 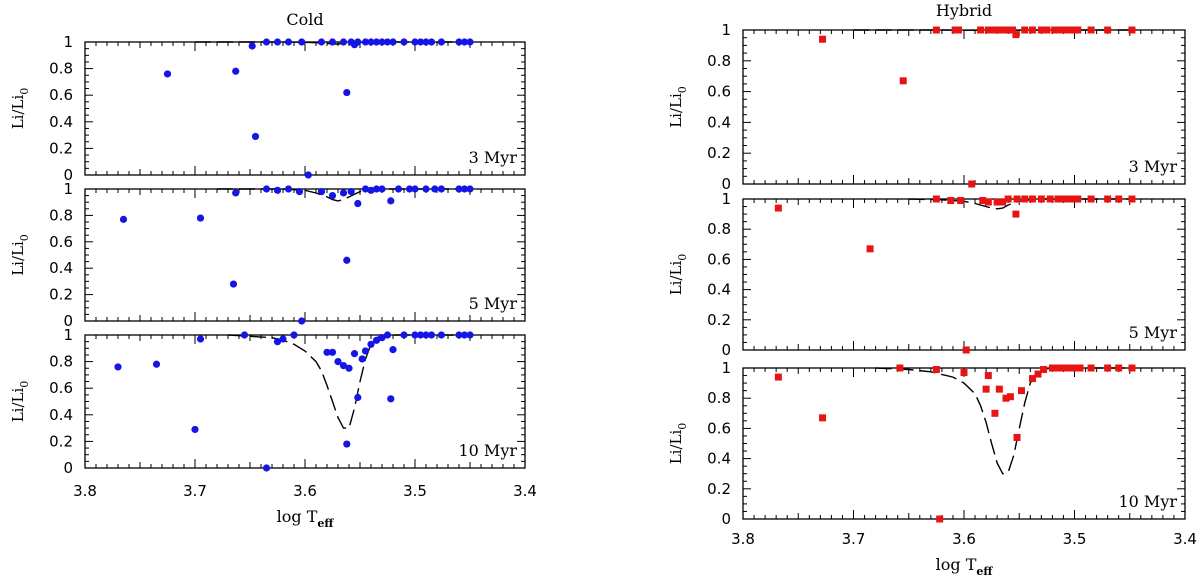 I want to click on age-annotation: 3 Myr, so click(x=493, y=157).